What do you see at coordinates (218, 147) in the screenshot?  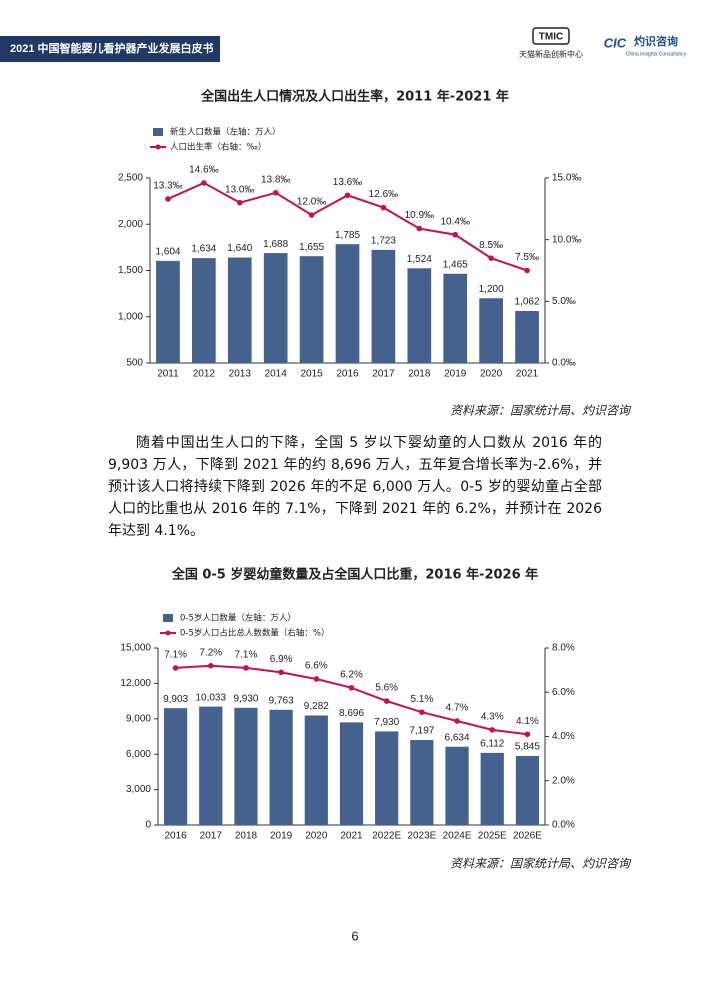 I see `legend-label: 人口出生率（右轴：‰）` at bounding box center [218, 147].